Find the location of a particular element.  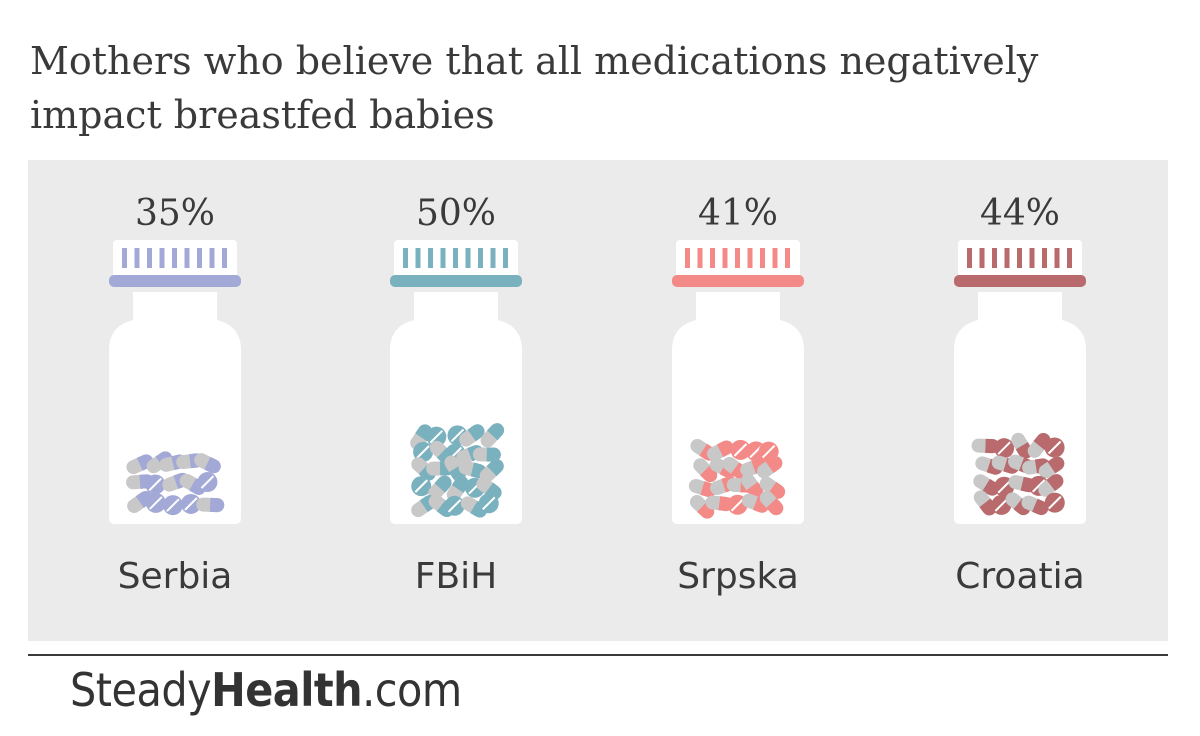

footer-divider is located at coordinates (598, 655).